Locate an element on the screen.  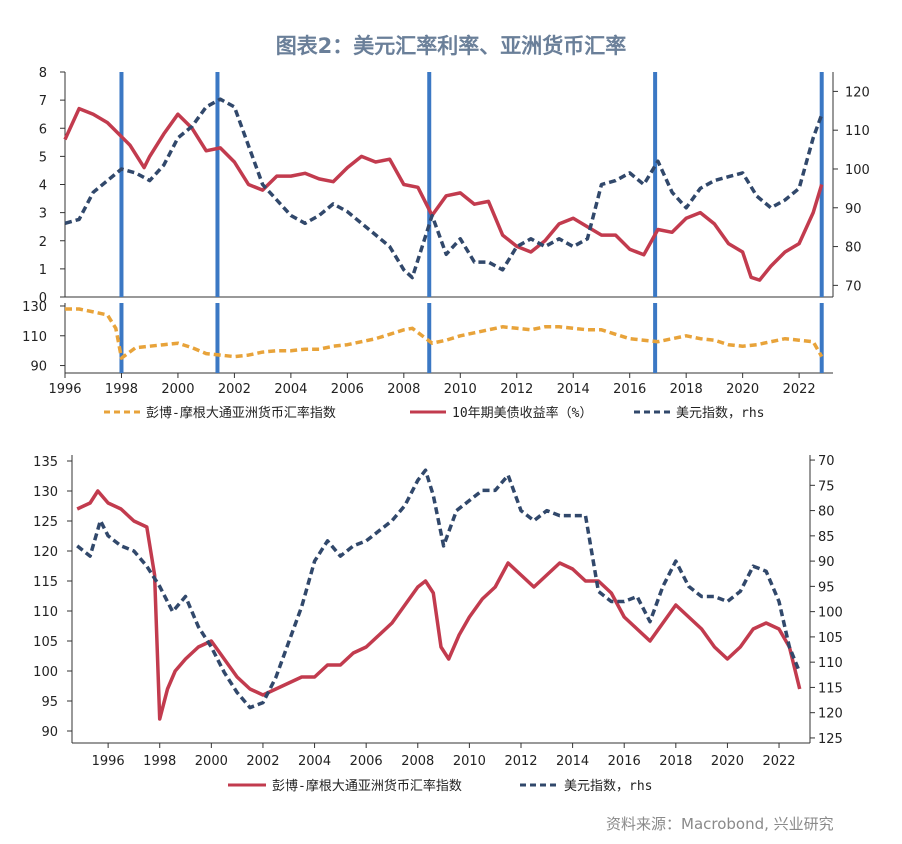
legend-bottom-navy-label: 美元指数，rhs is located at coordinates (608, 786).